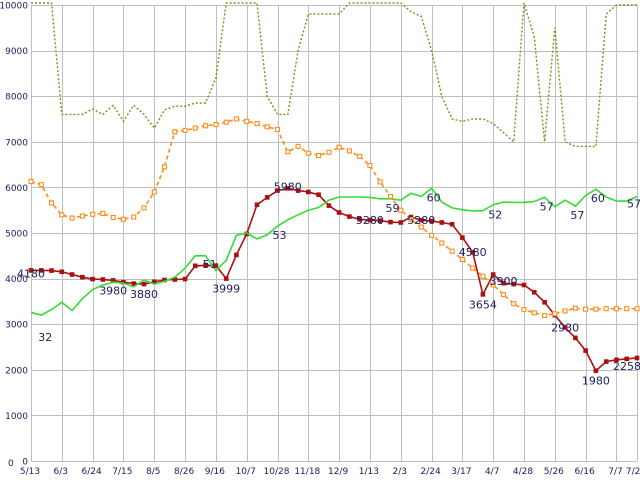  I want to click on data-point-label: 2258, so click(626, 366).